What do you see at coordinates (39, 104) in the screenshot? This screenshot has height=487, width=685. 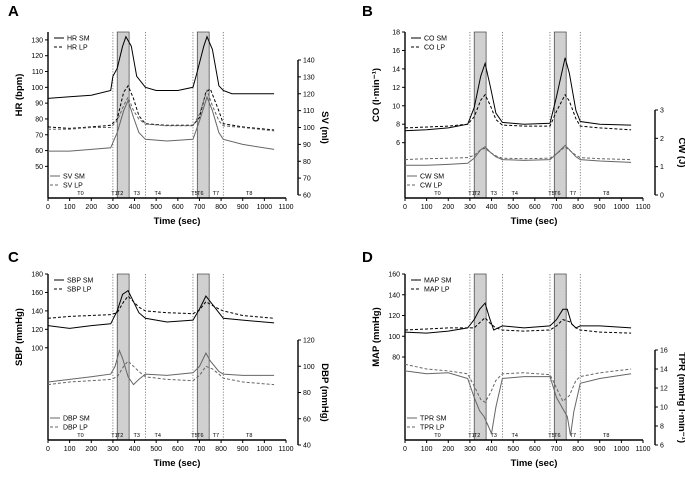 I see `left-tick-label: 90` at bounding box center [39, 104].